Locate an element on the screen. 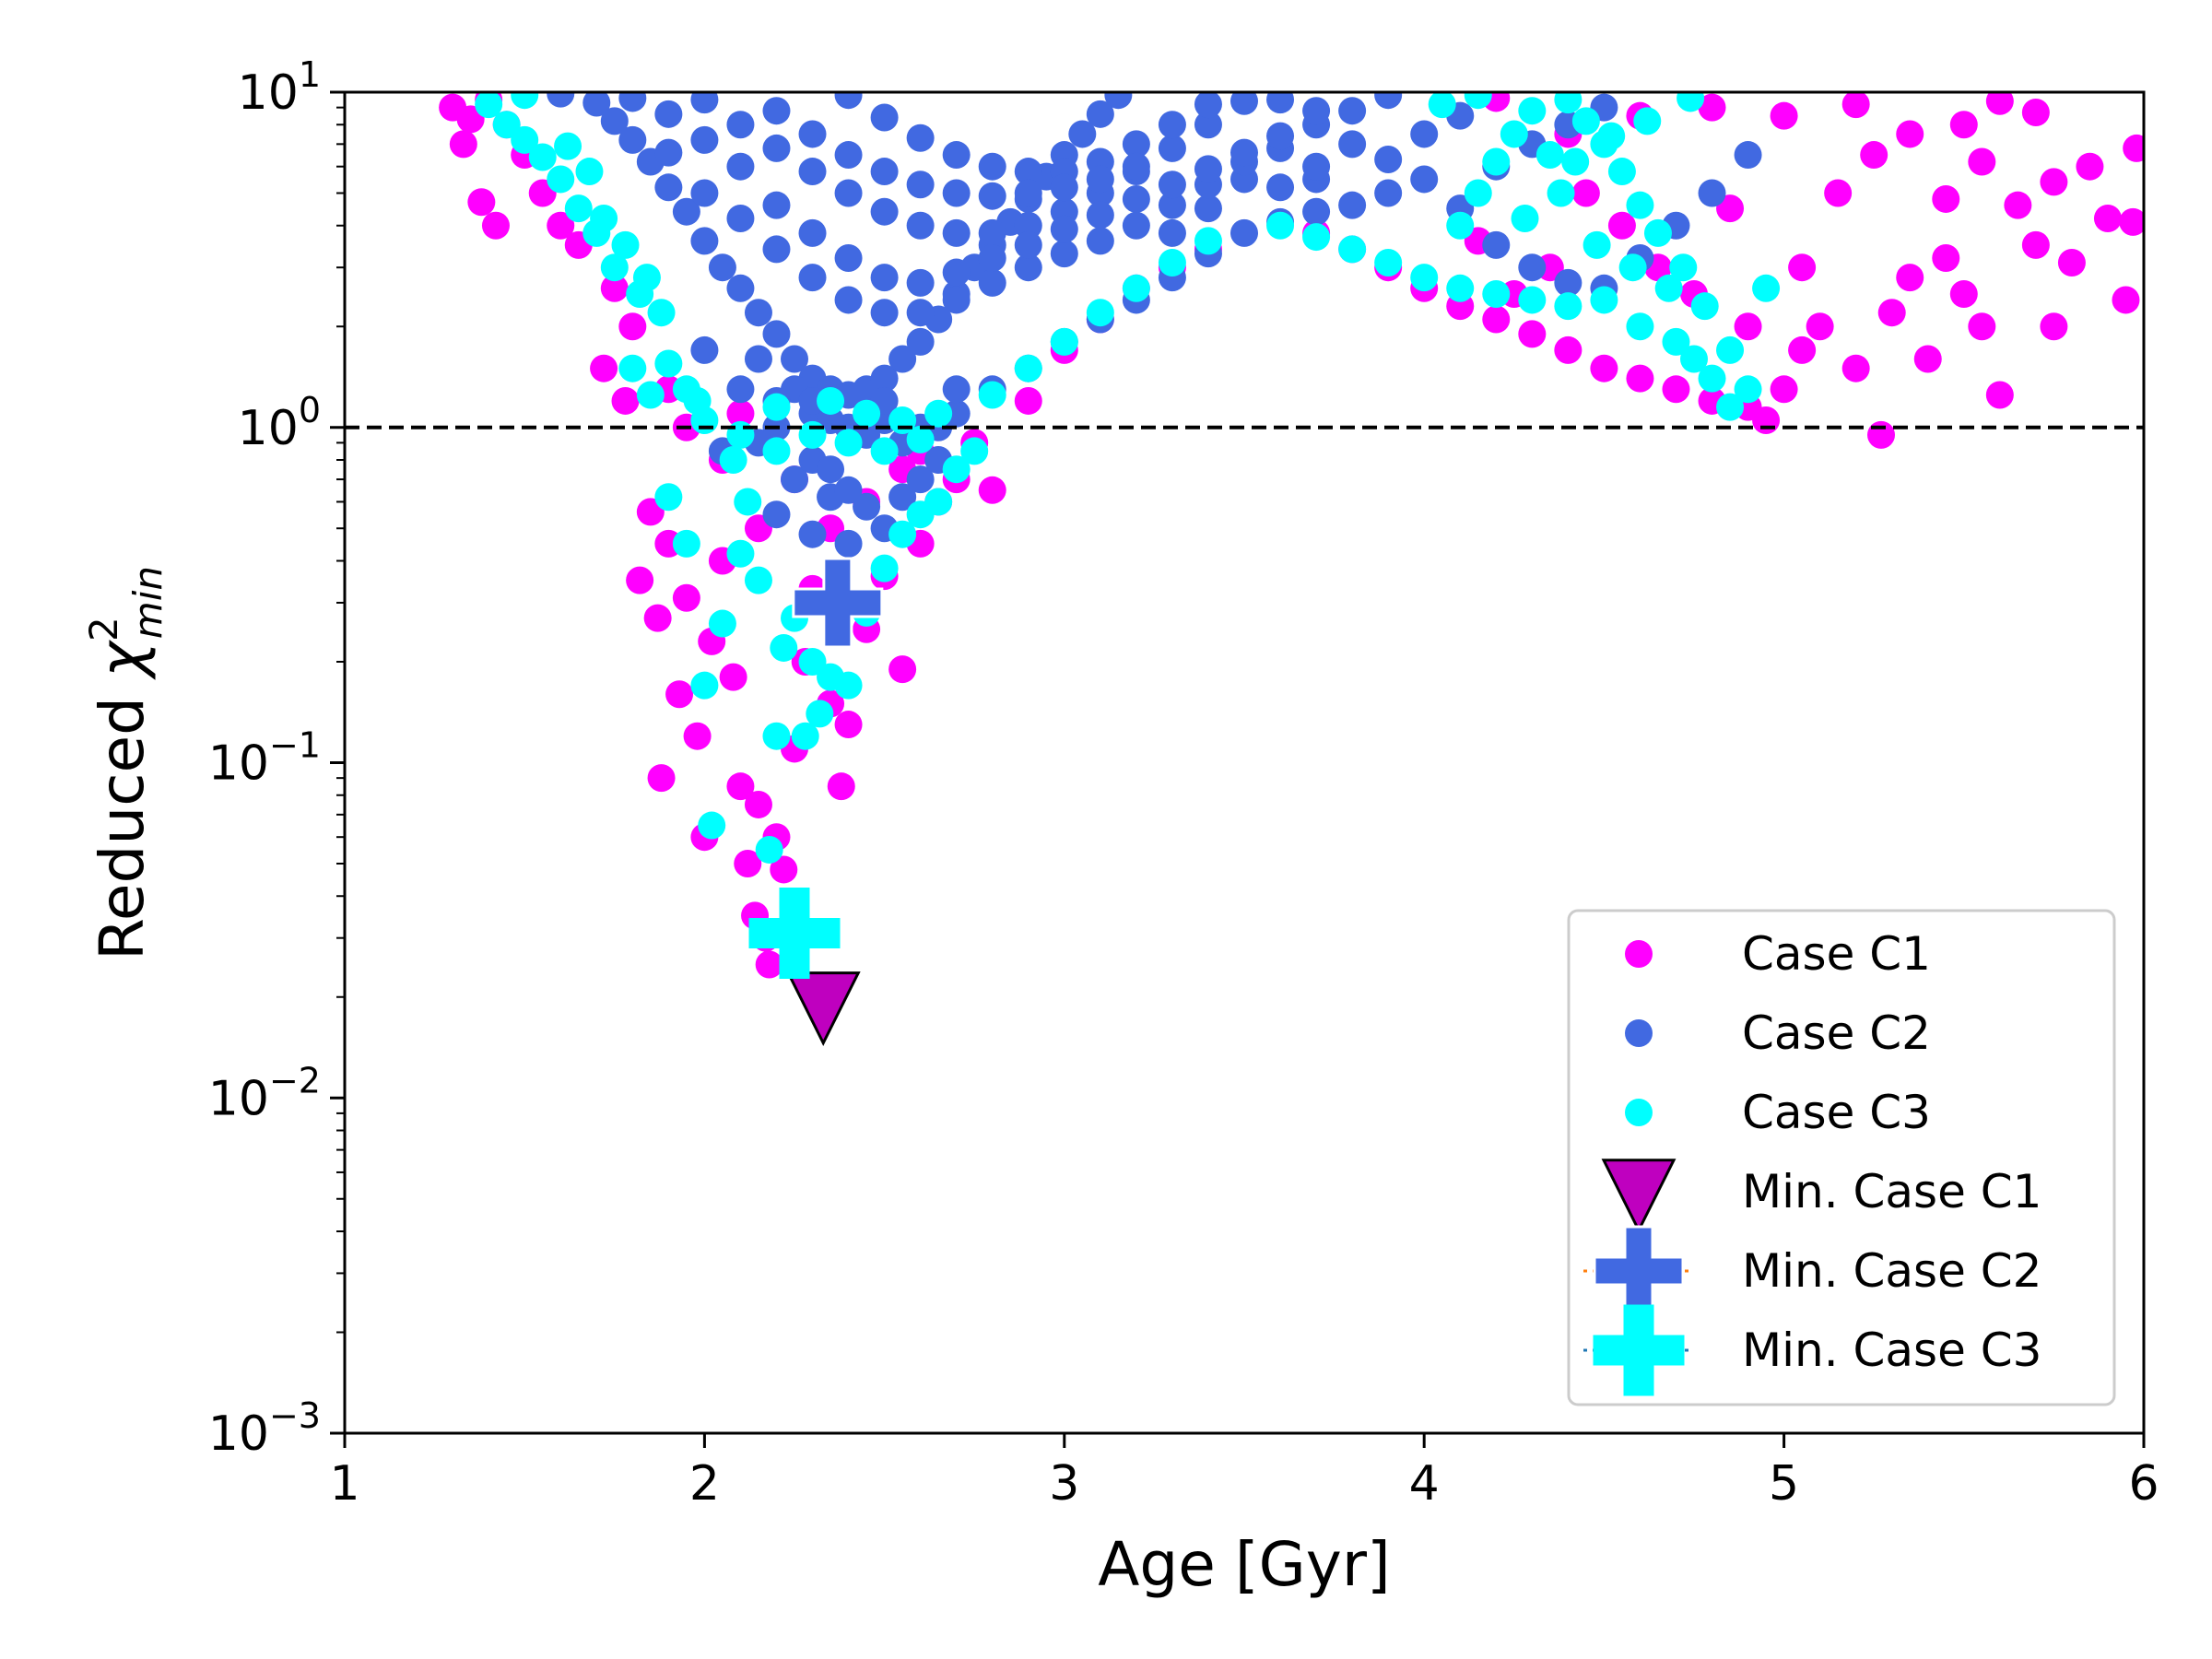 The width and height of the screenshot is (2212, 1659). legend-item-min-case-c1: Min. Case C1 is located at coordinates (1821, 1196).